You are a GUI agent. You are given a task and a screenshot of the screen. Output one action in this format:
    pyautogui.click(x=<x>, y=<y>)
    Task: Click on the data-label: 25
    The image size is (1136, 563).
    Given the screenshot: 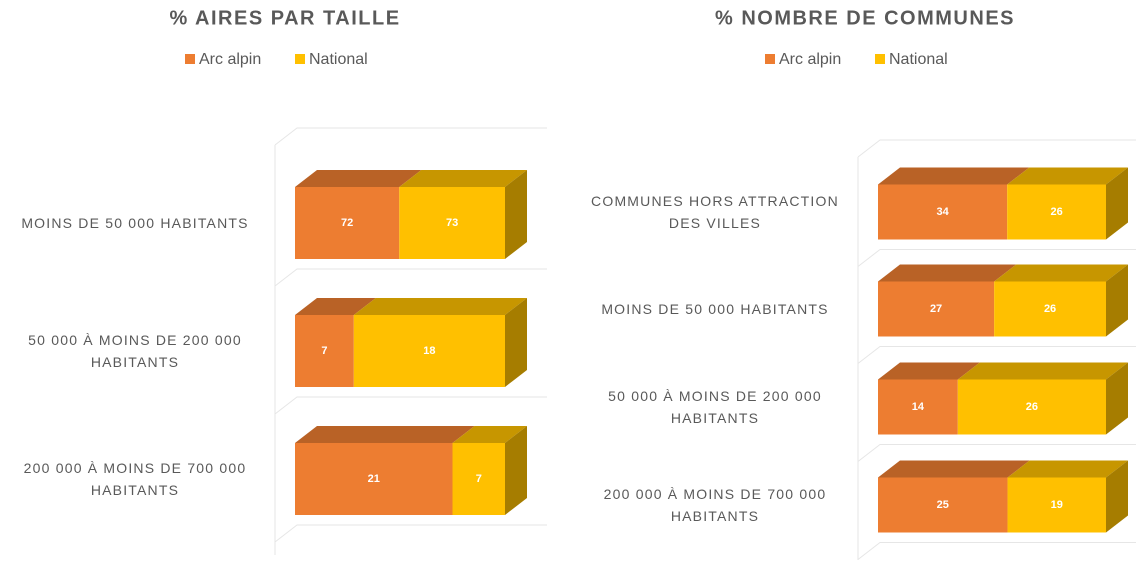 What is the action you would take?
    pyautogui.click(x=943, y=505)
    